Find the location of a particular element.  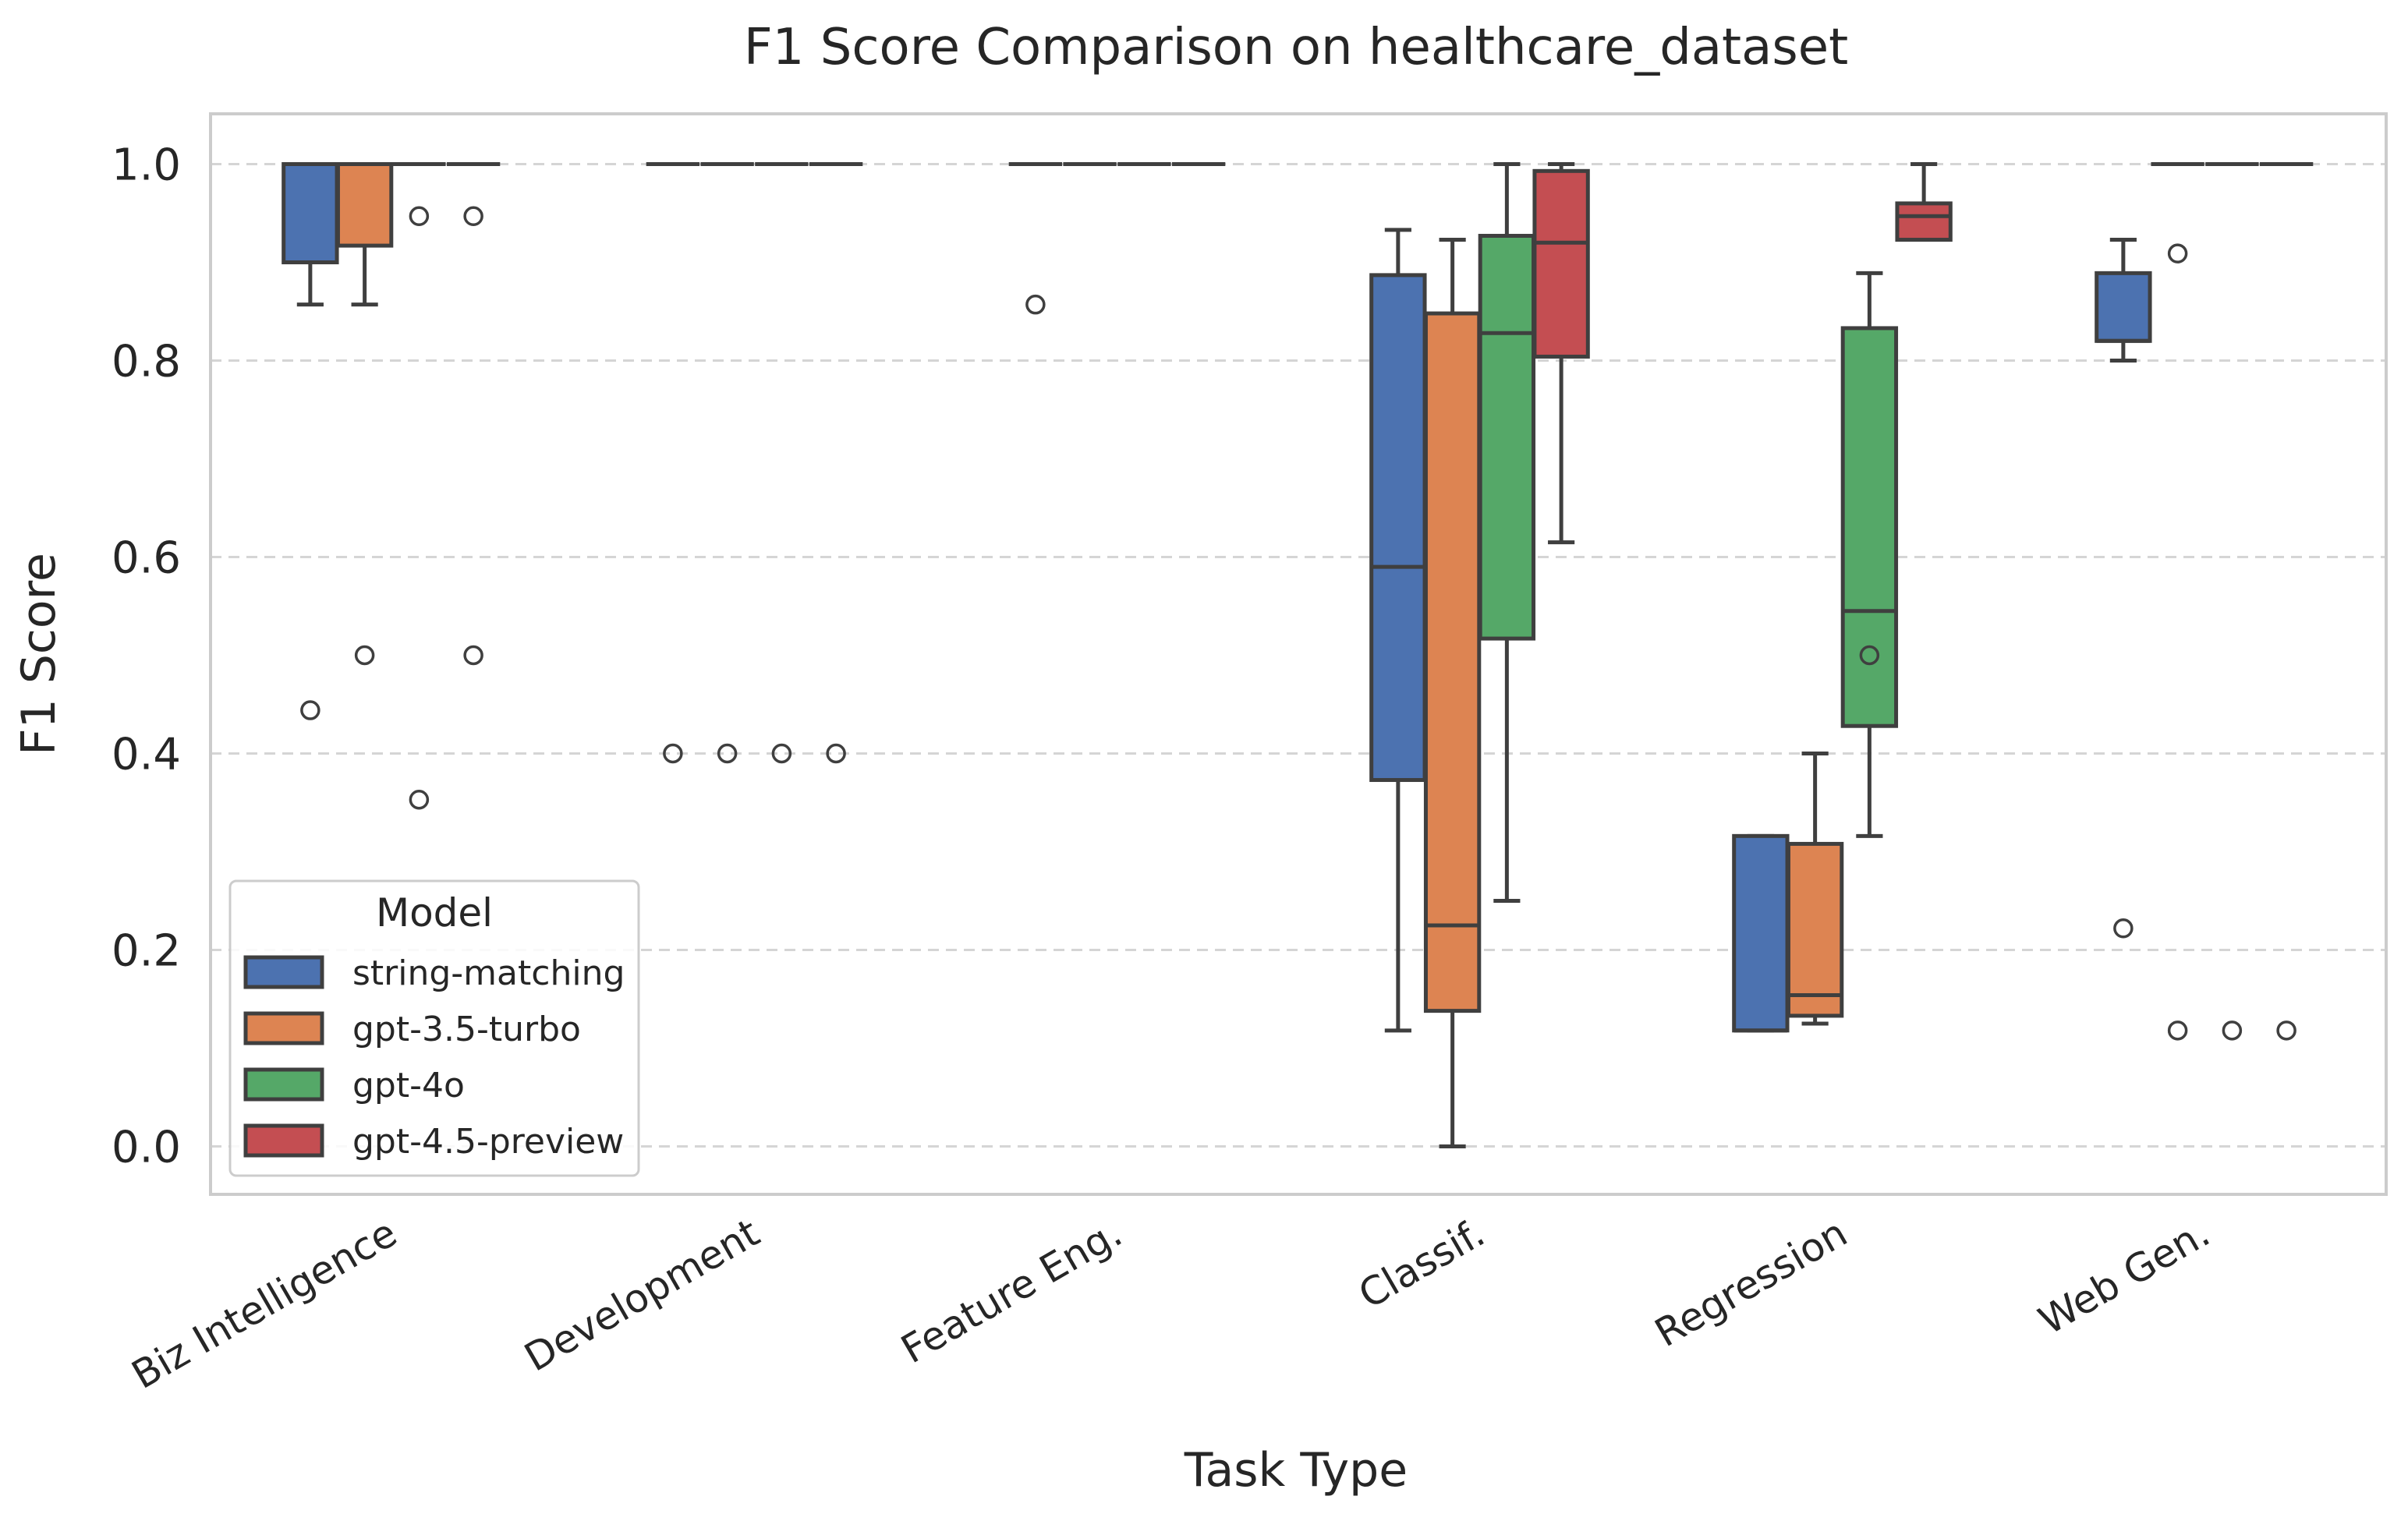

y-axis-label: F1 Score is located at coordinates (39, 654).